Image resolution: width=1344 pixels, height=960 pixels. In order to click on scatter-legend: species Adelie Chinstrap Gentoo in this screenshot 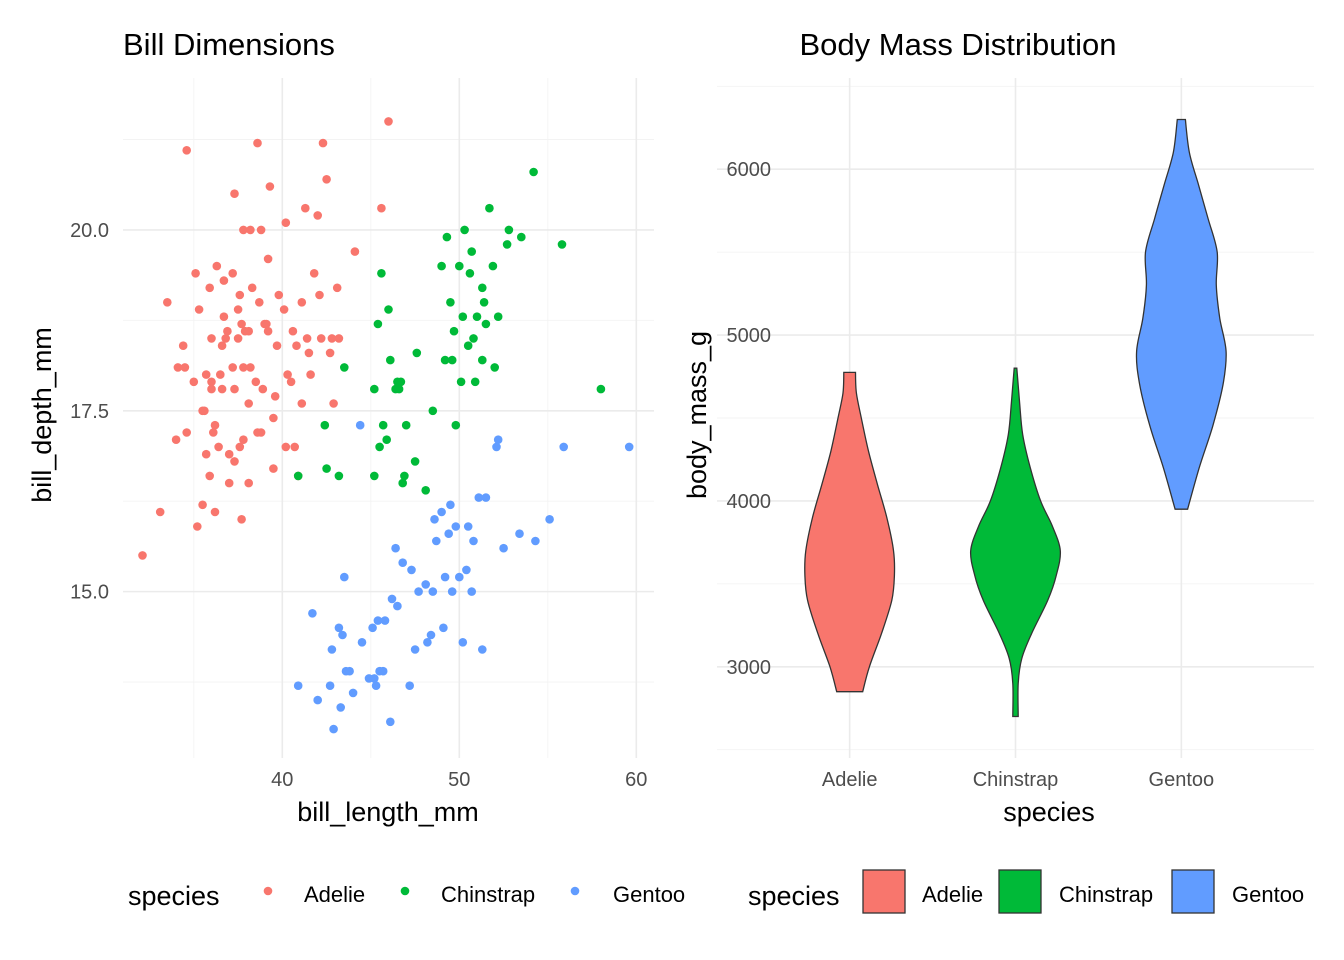, I will do `click(406, 896)`.